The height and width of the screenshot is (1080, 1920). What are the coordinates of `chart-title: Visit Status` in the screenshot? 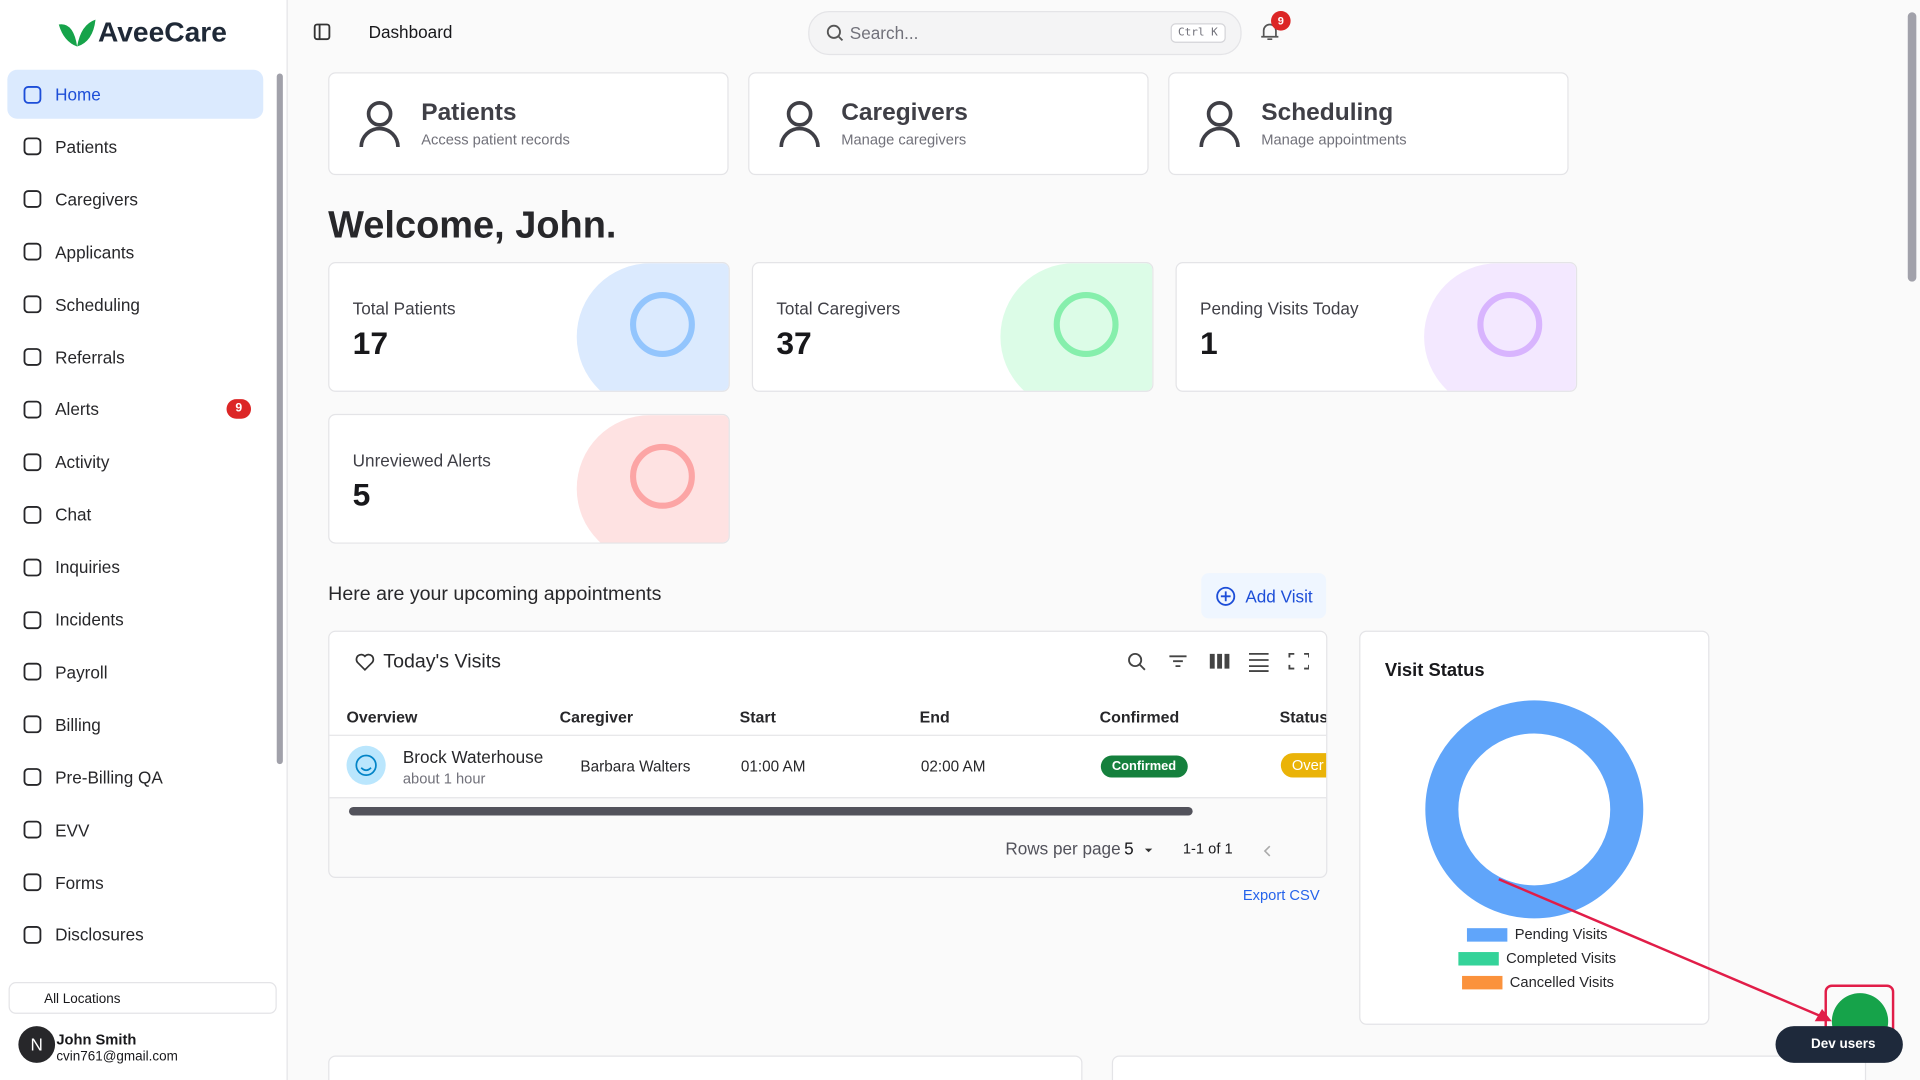 It's located at (1434, 670).